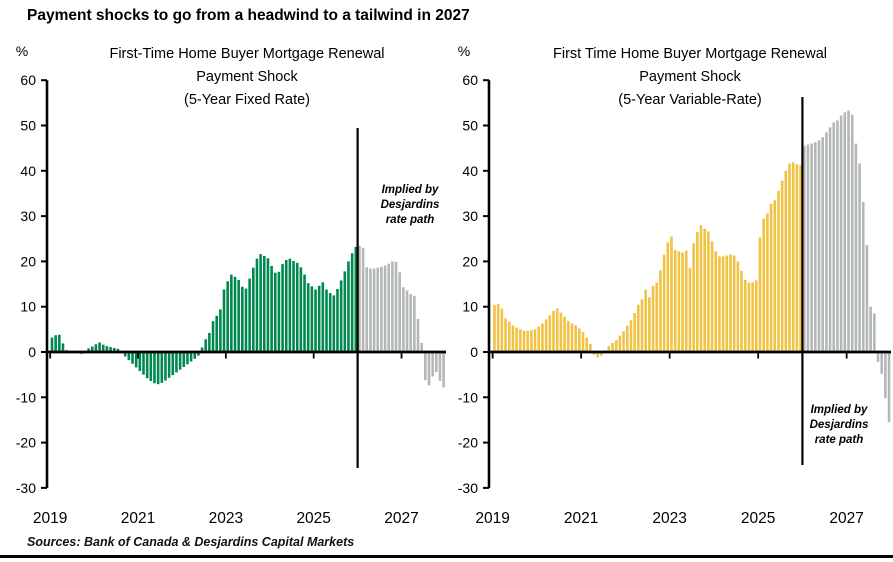 Image resolution: width=893 pixels, height=562 pixels. Describe the element at coordinates (410, 190) in the screenshot. I see `forecast-annotation-line: Implied by` at that location.